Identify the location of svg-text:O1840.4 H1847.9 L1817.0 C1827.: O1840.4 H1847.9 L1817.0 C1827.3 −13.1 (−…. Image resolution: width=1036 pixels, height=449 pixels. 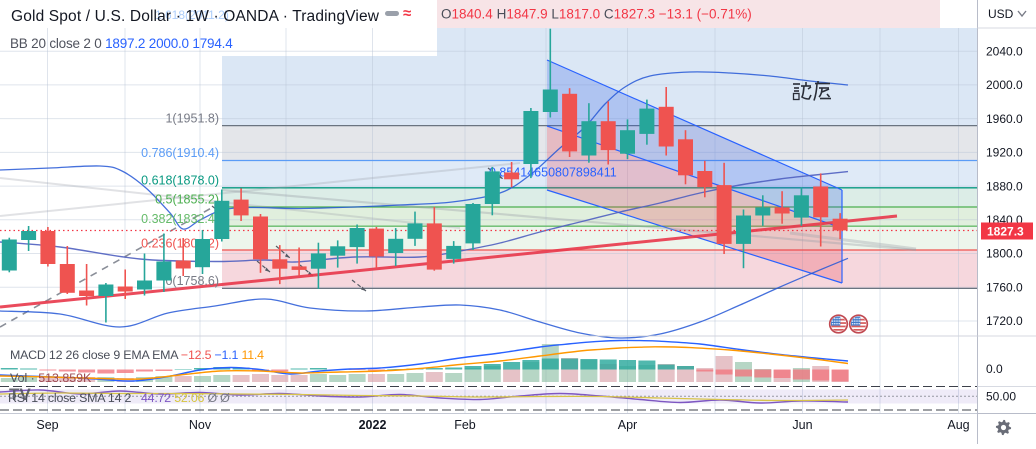
(596, 14).